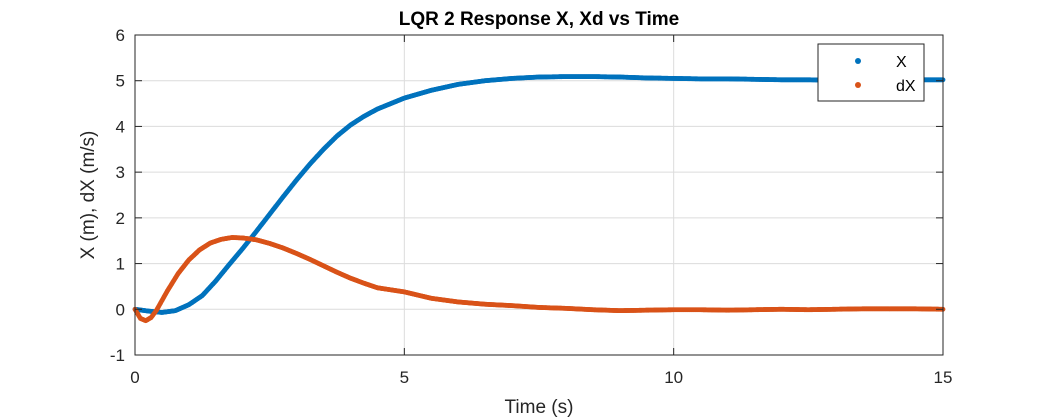 Image resolution: width=1042 pixels, height=417 pixels. I want to click on y-tick-label: -1, so click(117, 355).